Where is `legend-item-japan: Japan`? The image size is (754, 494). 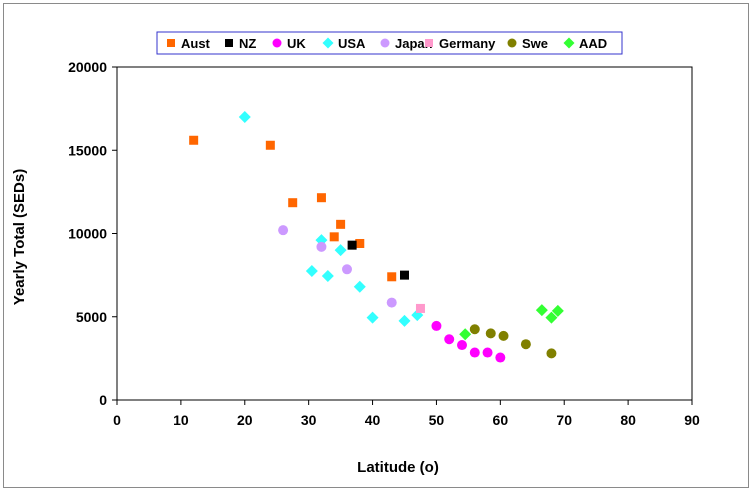 legend-item-japan: Japan is located at coordinates (406, 43).